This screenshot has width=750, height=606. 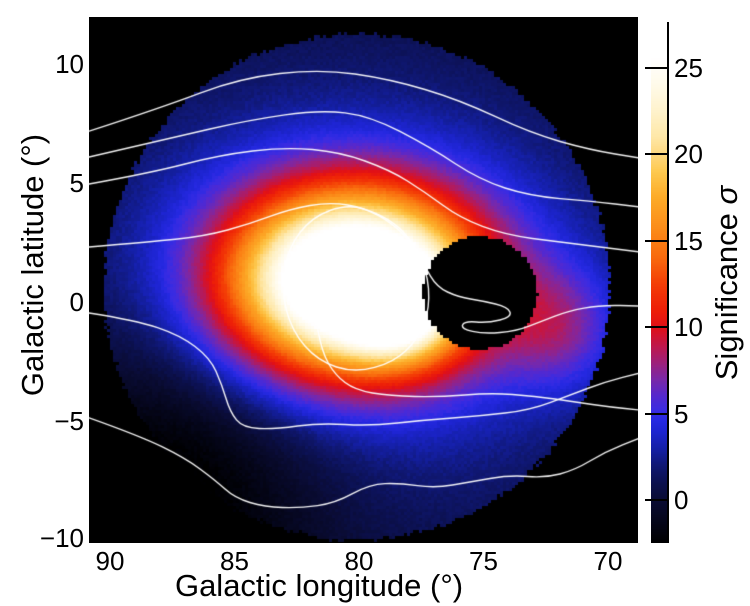 What do you see at coordinates (726, 292) in the screenshot?
I see `colorbar-title-text: Significance` at bounding box center [726, 292].